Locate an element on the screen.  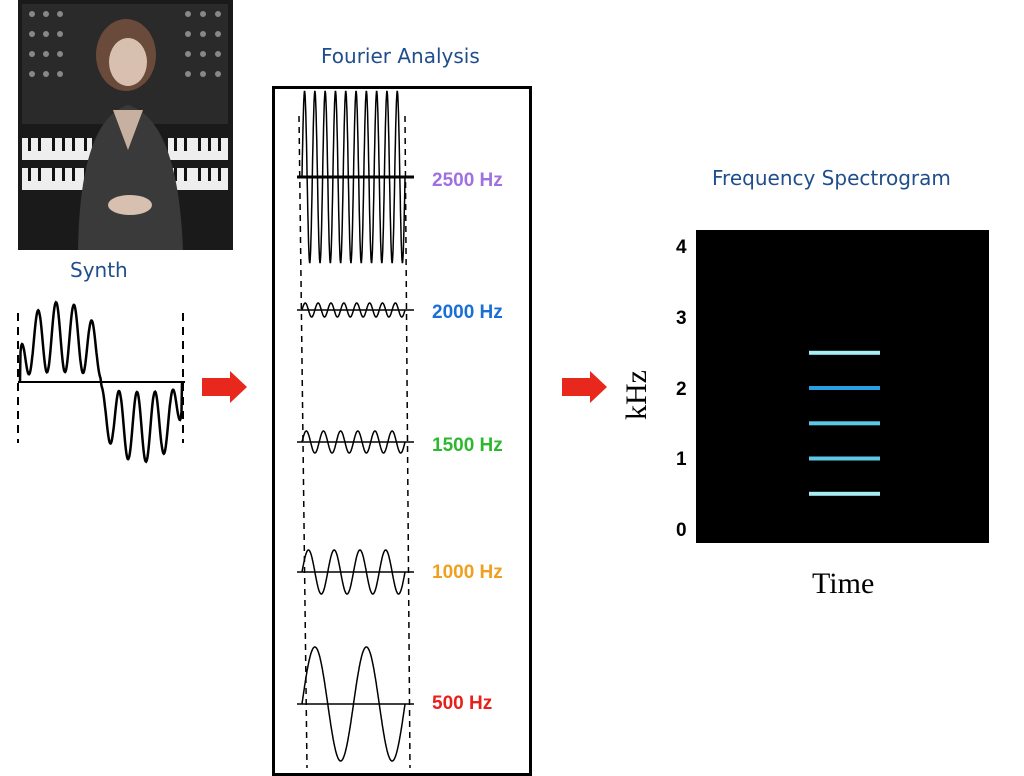
y-axis-label: kHz is located at coordinates (636, 395).